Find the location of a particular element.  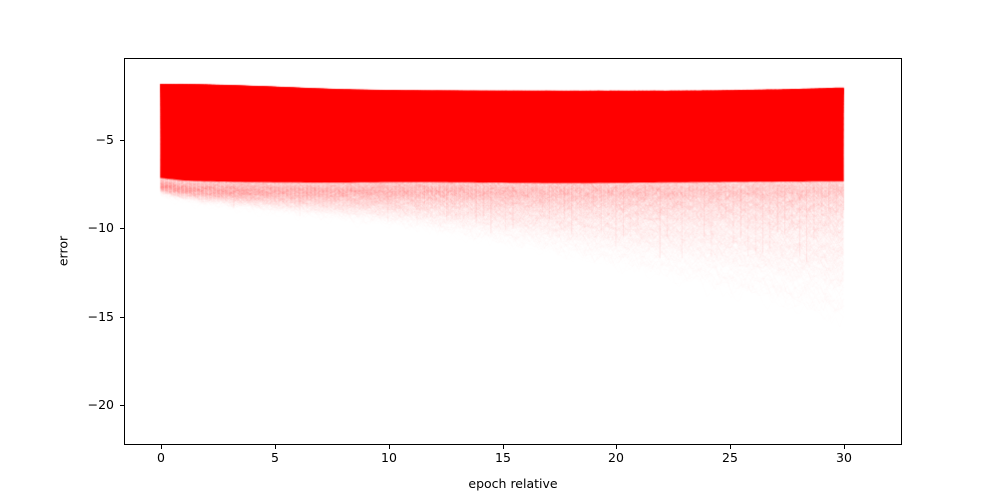

y-tick-label-3: −20 is located at coordinates (100, 405).